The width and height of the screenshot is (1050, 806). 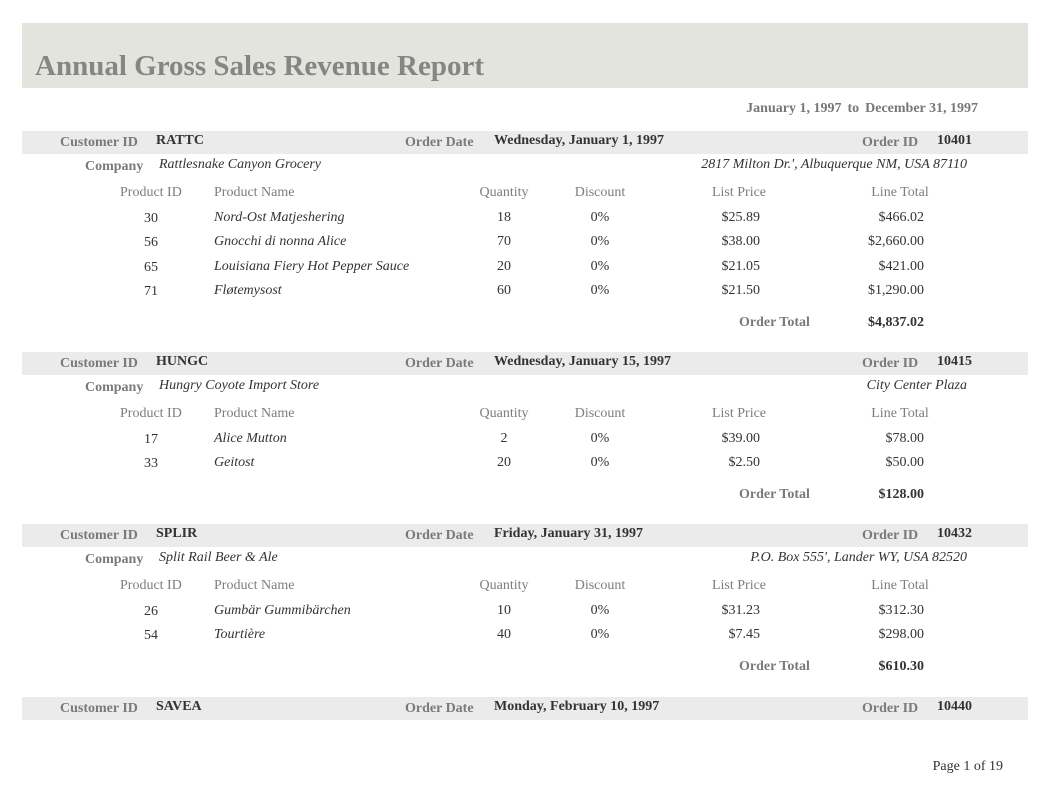 I want to click on customer-id-value: RATTC, so click(x=180, y=140).